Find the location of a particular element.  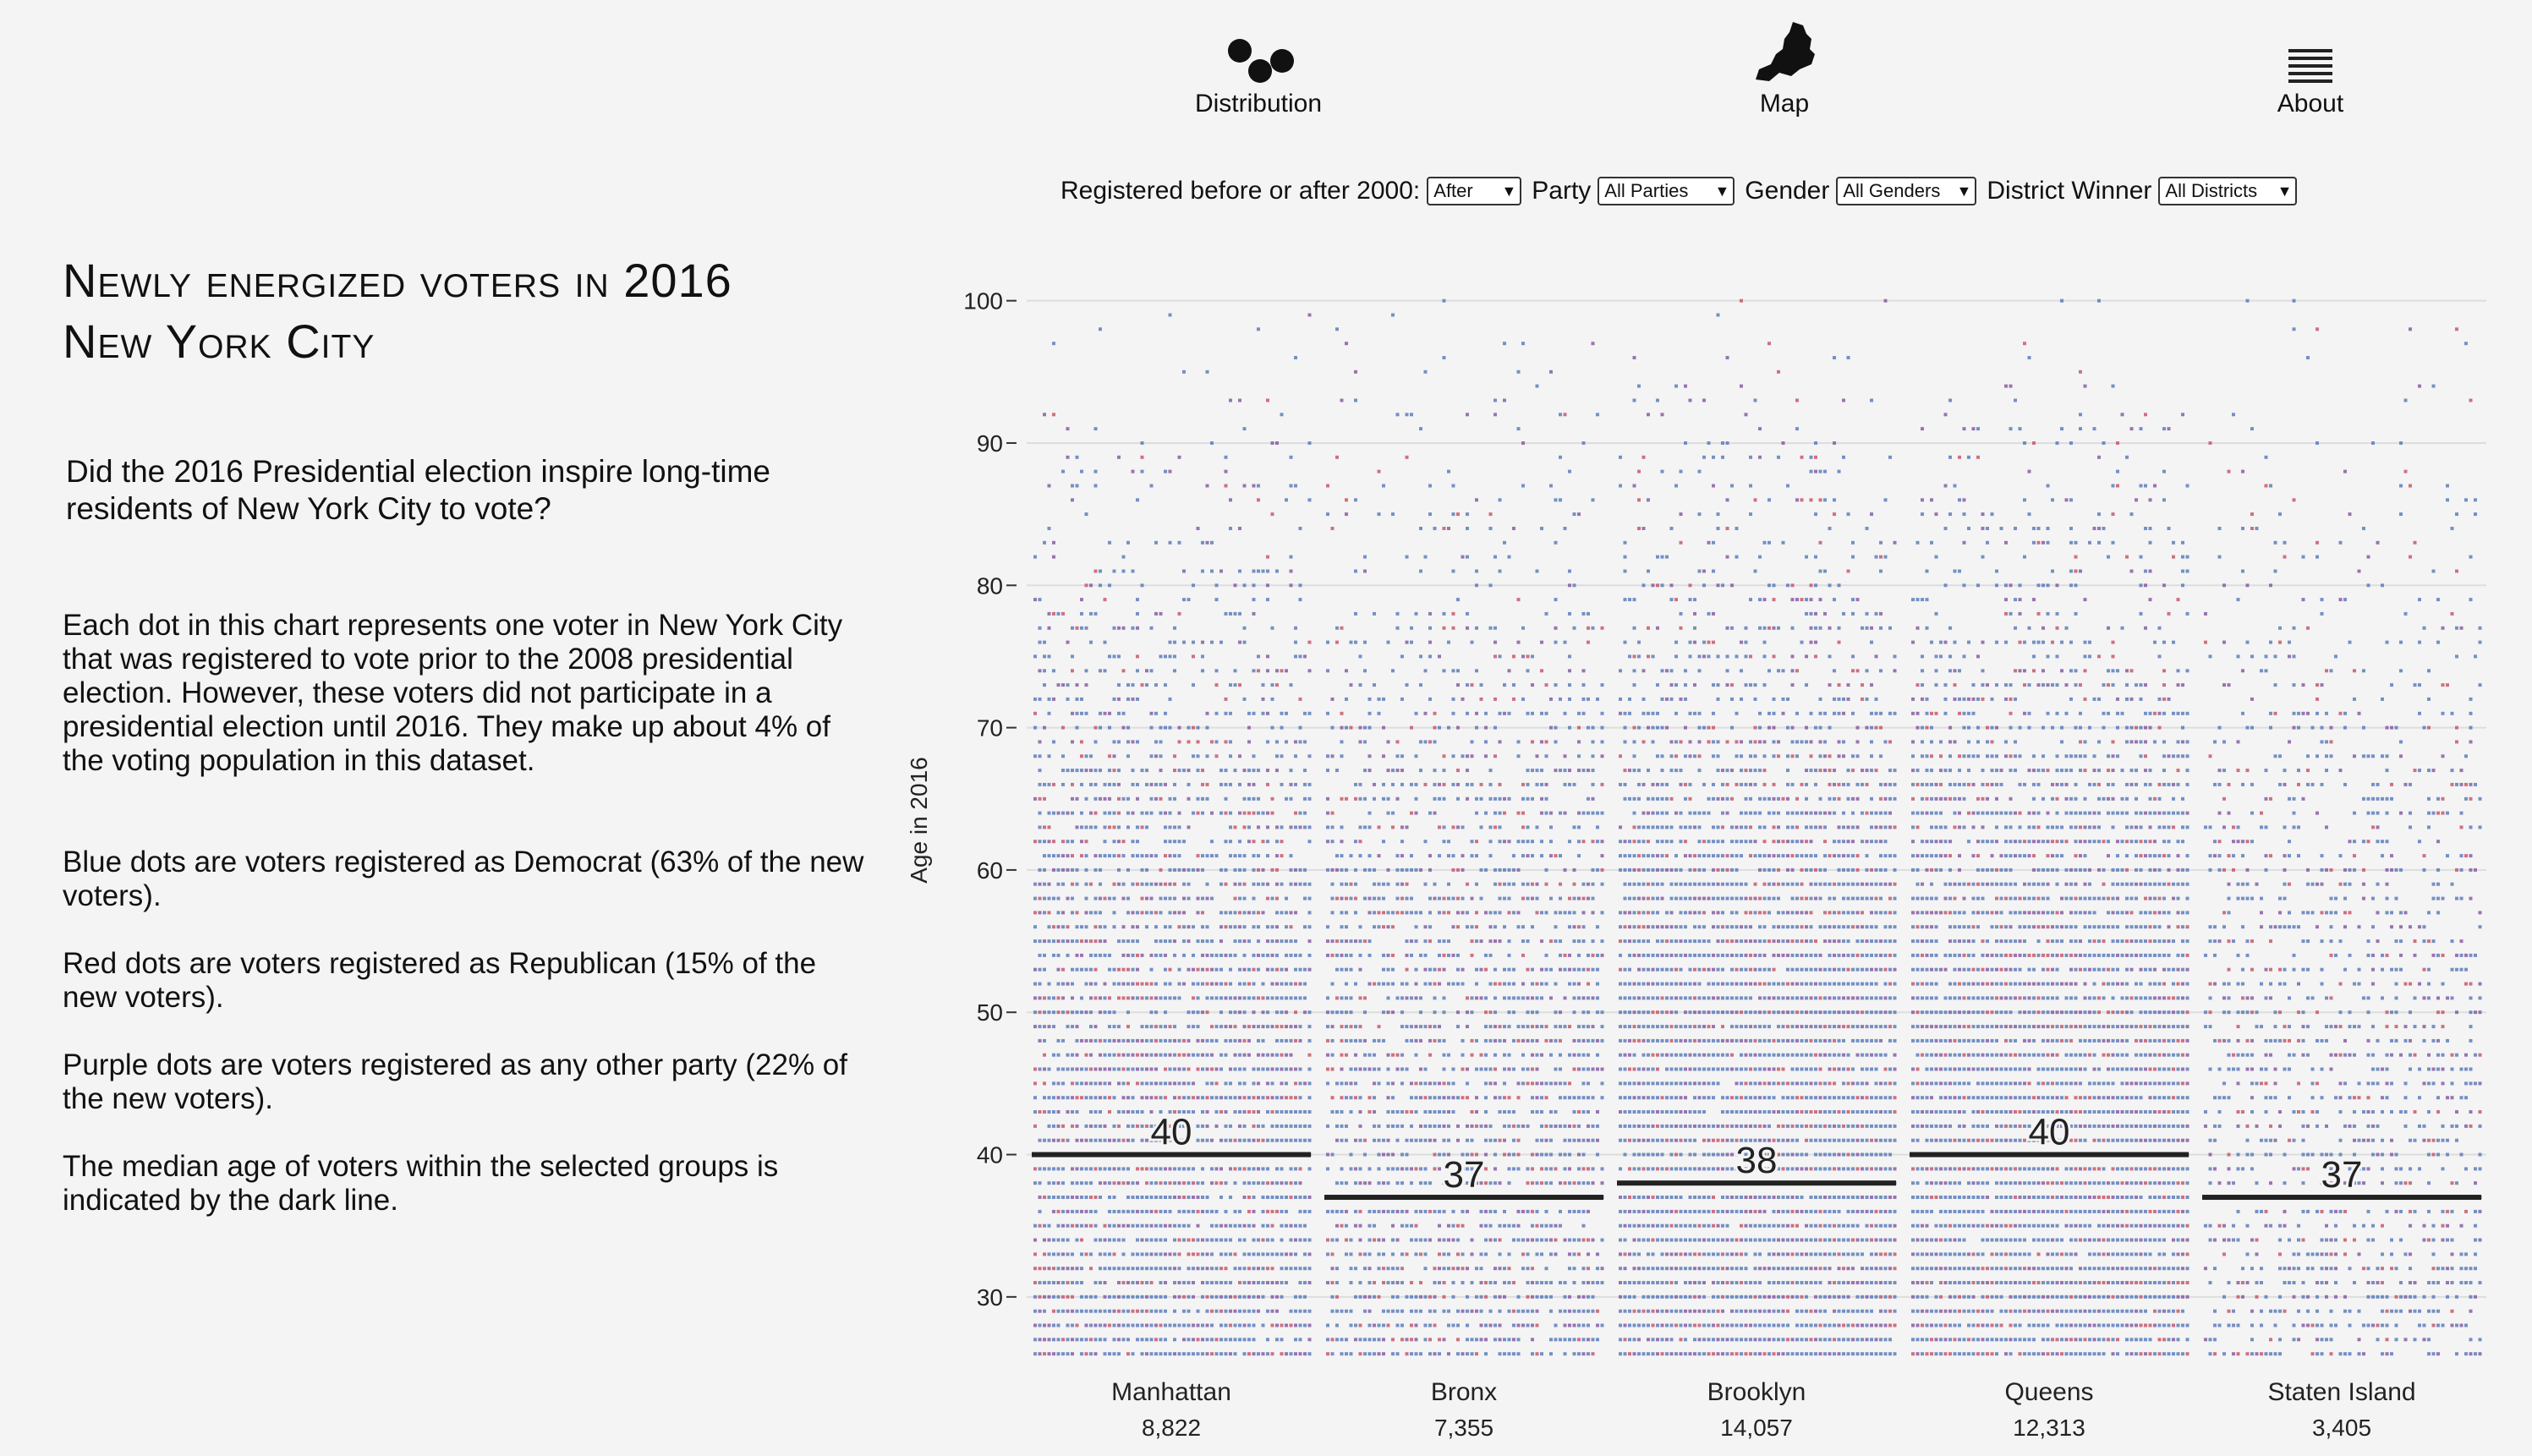

nav-distribution: Distribution is located at coordinates (1258, 71).